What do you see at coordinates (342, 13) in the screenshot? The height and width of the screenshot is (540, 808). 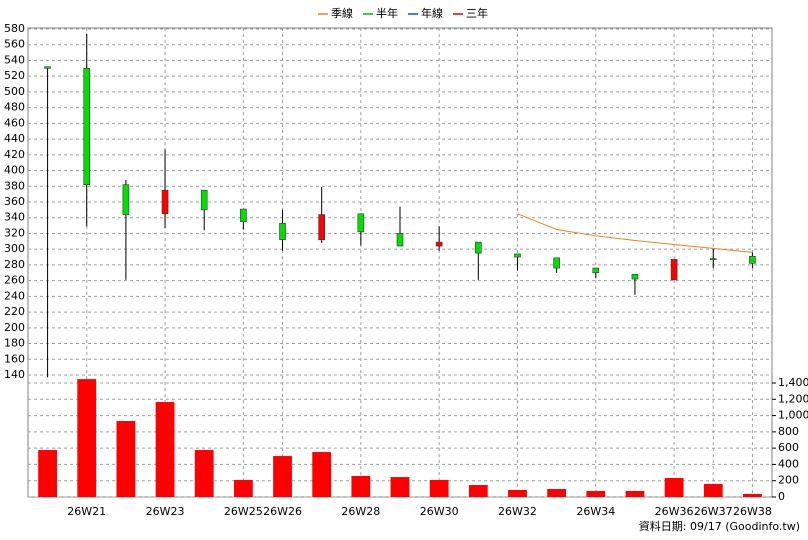 I see `legend-label: 季線` at bounding box center [342, 13].